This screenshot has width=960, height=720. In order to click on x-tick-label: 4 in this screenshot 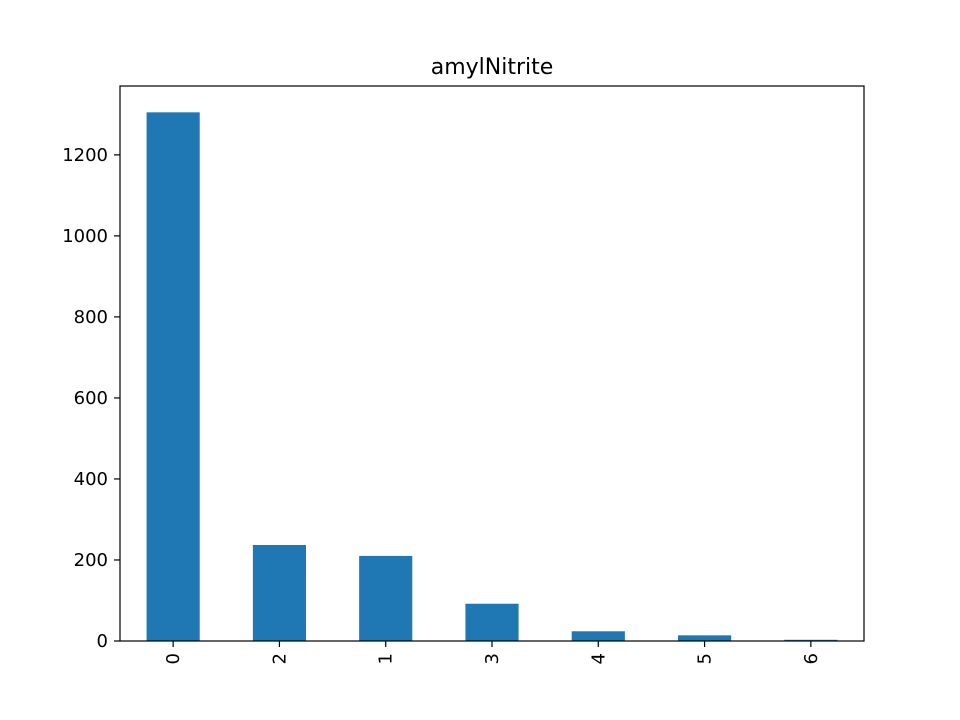, I will do `click(598, 658)`.